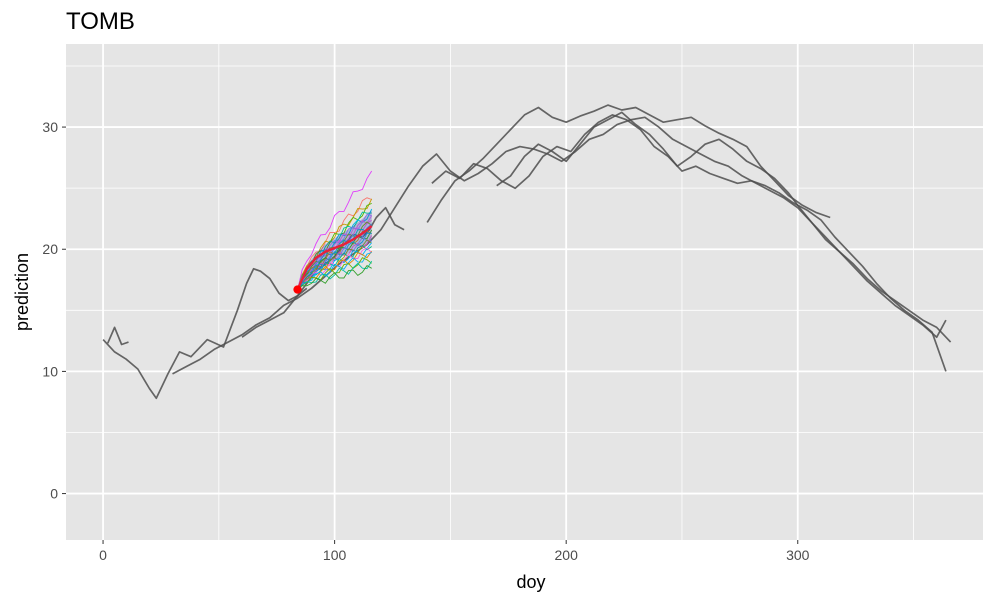 The image size is (1008, 604). I want to click on y-tick-label: 0, so click(54, 494).